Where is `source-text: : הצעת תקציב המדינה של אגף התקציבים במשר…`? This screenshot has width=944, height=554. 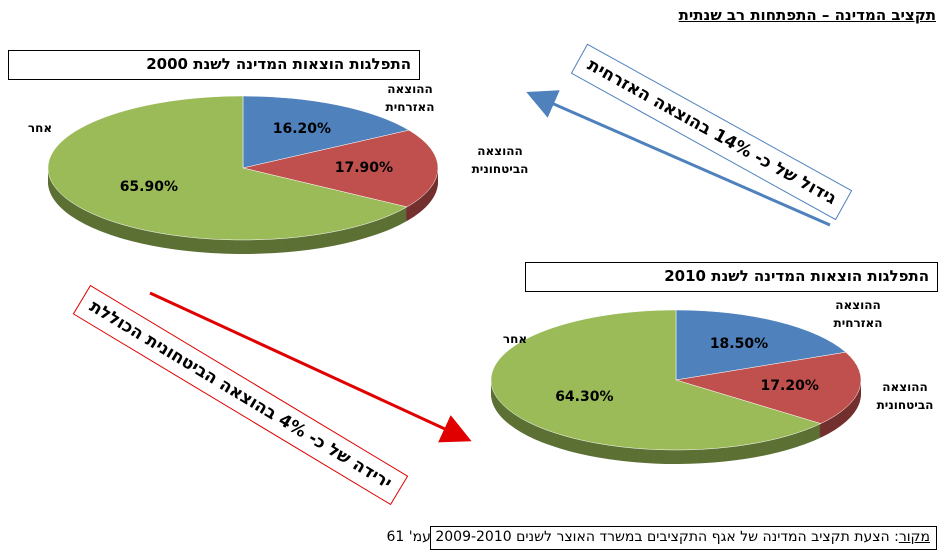 source-text: : הצעת תקציב המדינה של אגף התקציבים במשר… is located at coordinates (642, 537).